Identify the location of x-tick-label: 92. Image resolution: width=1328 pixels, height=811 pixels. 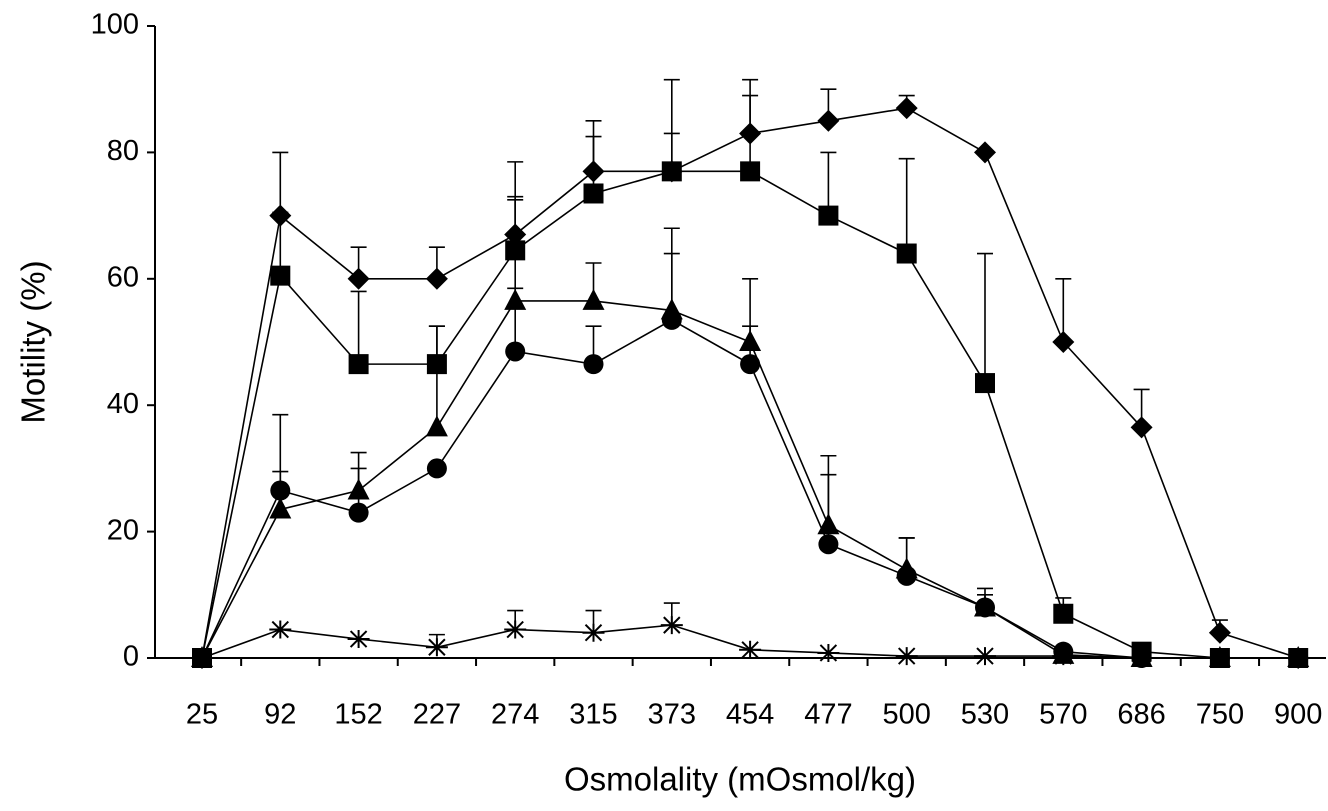
(280, 715).